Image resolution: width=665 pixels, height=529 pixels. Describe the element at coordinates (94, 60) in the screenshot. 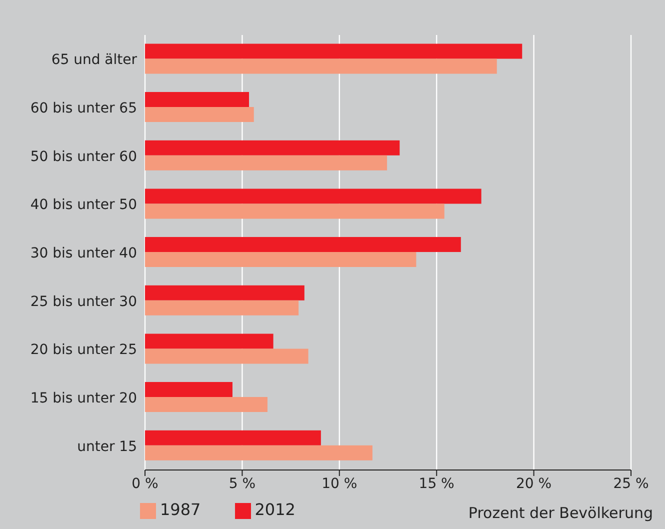

I see `y-tick-label: 65 und älter` at that location.